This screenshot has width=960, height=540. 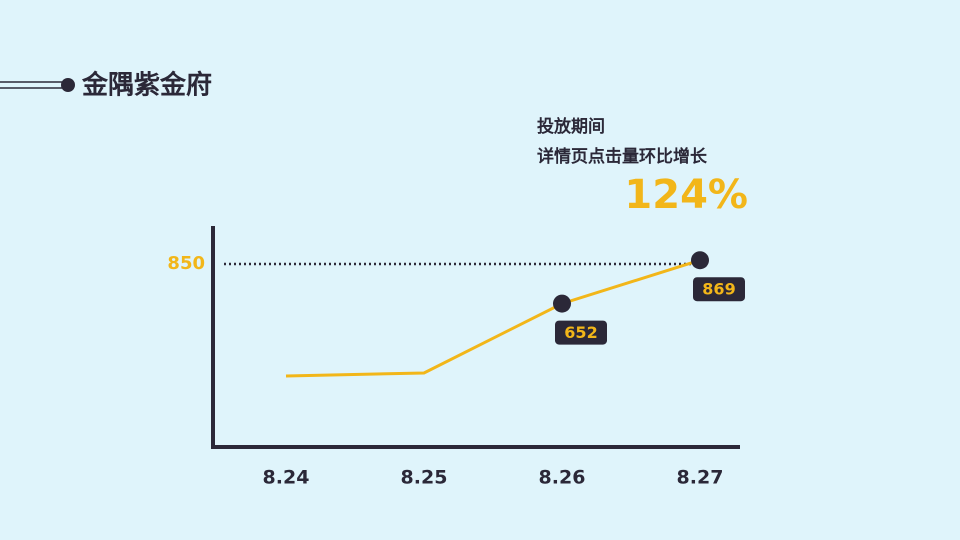 I want to click on series-line, so click(x=493, y=318).